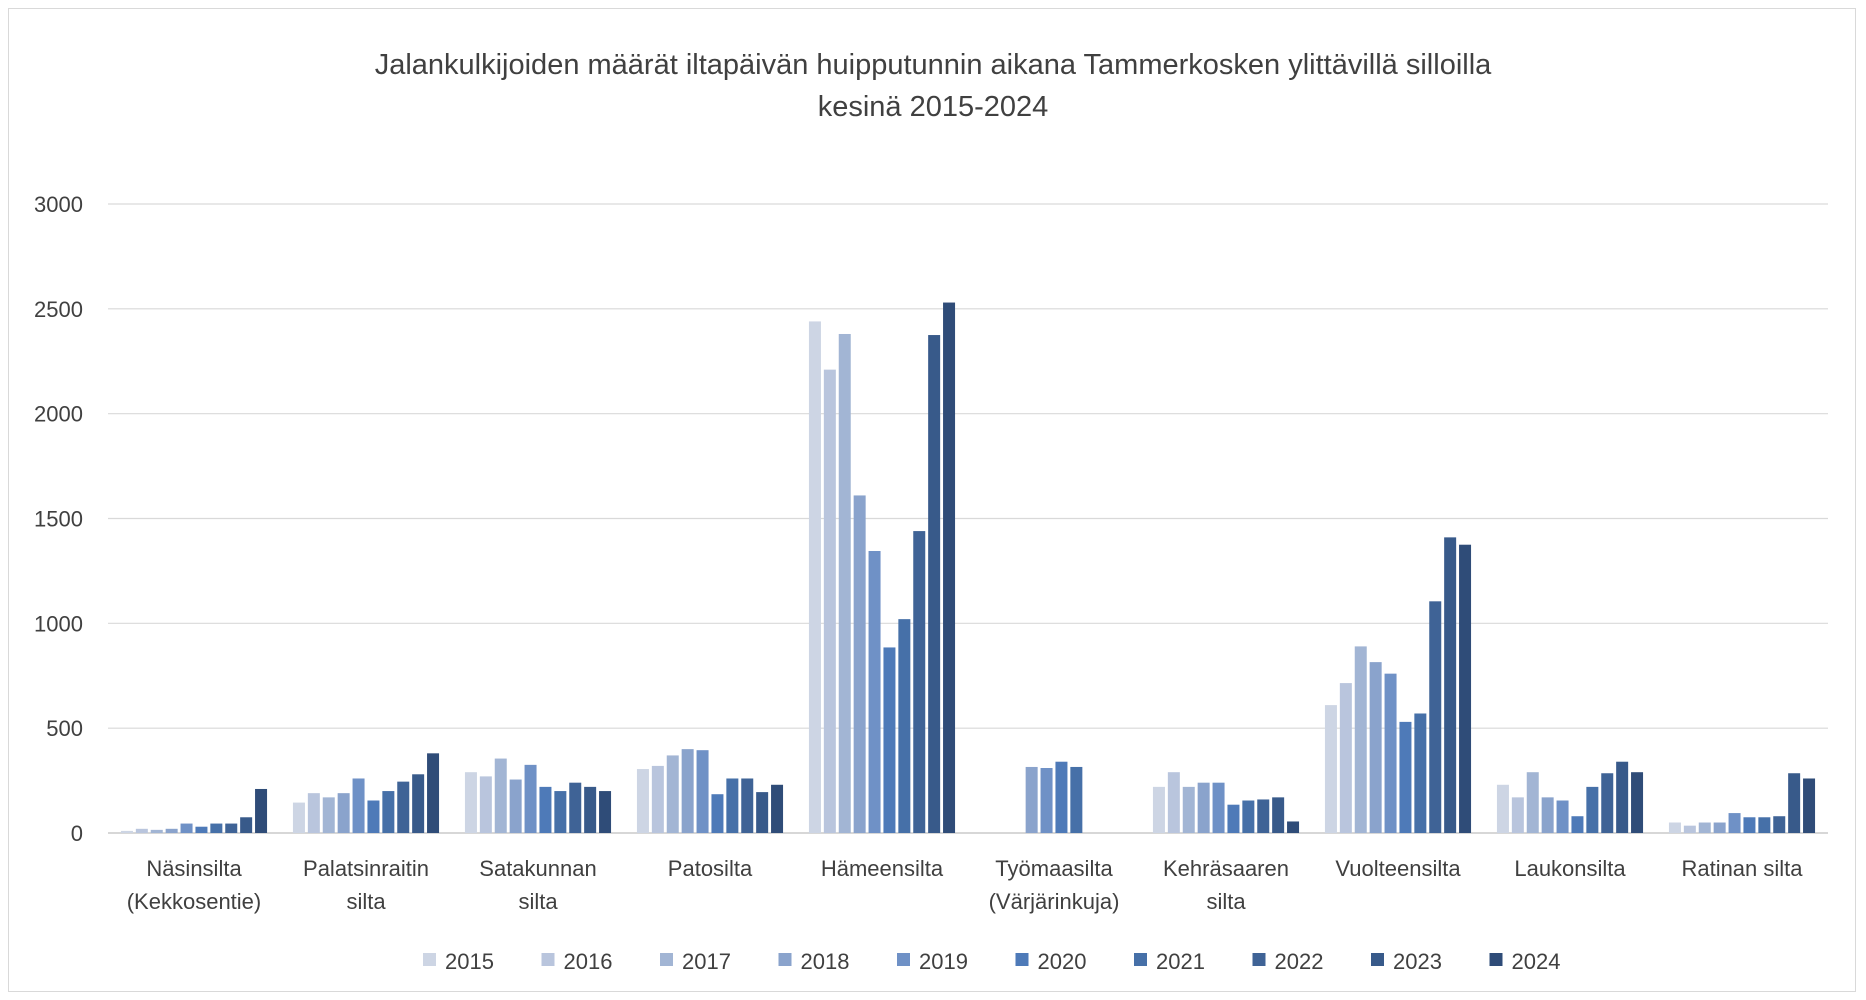  What do you see at coordinates (666, 959) in the screenshot?
I see `legend-swatch-2017` at bounding box center [666, 959].